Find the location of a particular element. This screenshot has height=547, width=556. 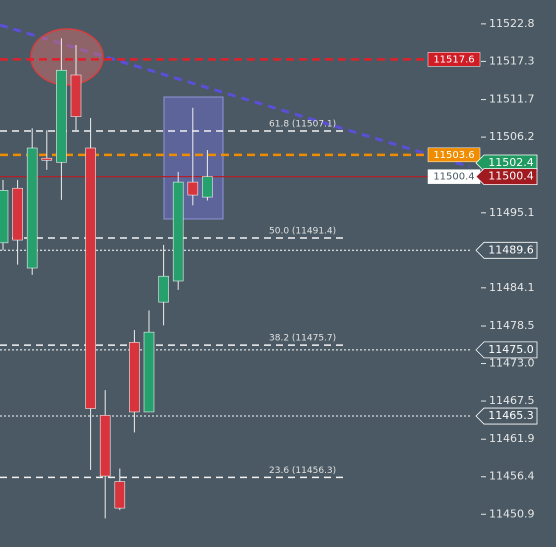

price-tag-label: 11517.6 is located at coordinates (453, 59).